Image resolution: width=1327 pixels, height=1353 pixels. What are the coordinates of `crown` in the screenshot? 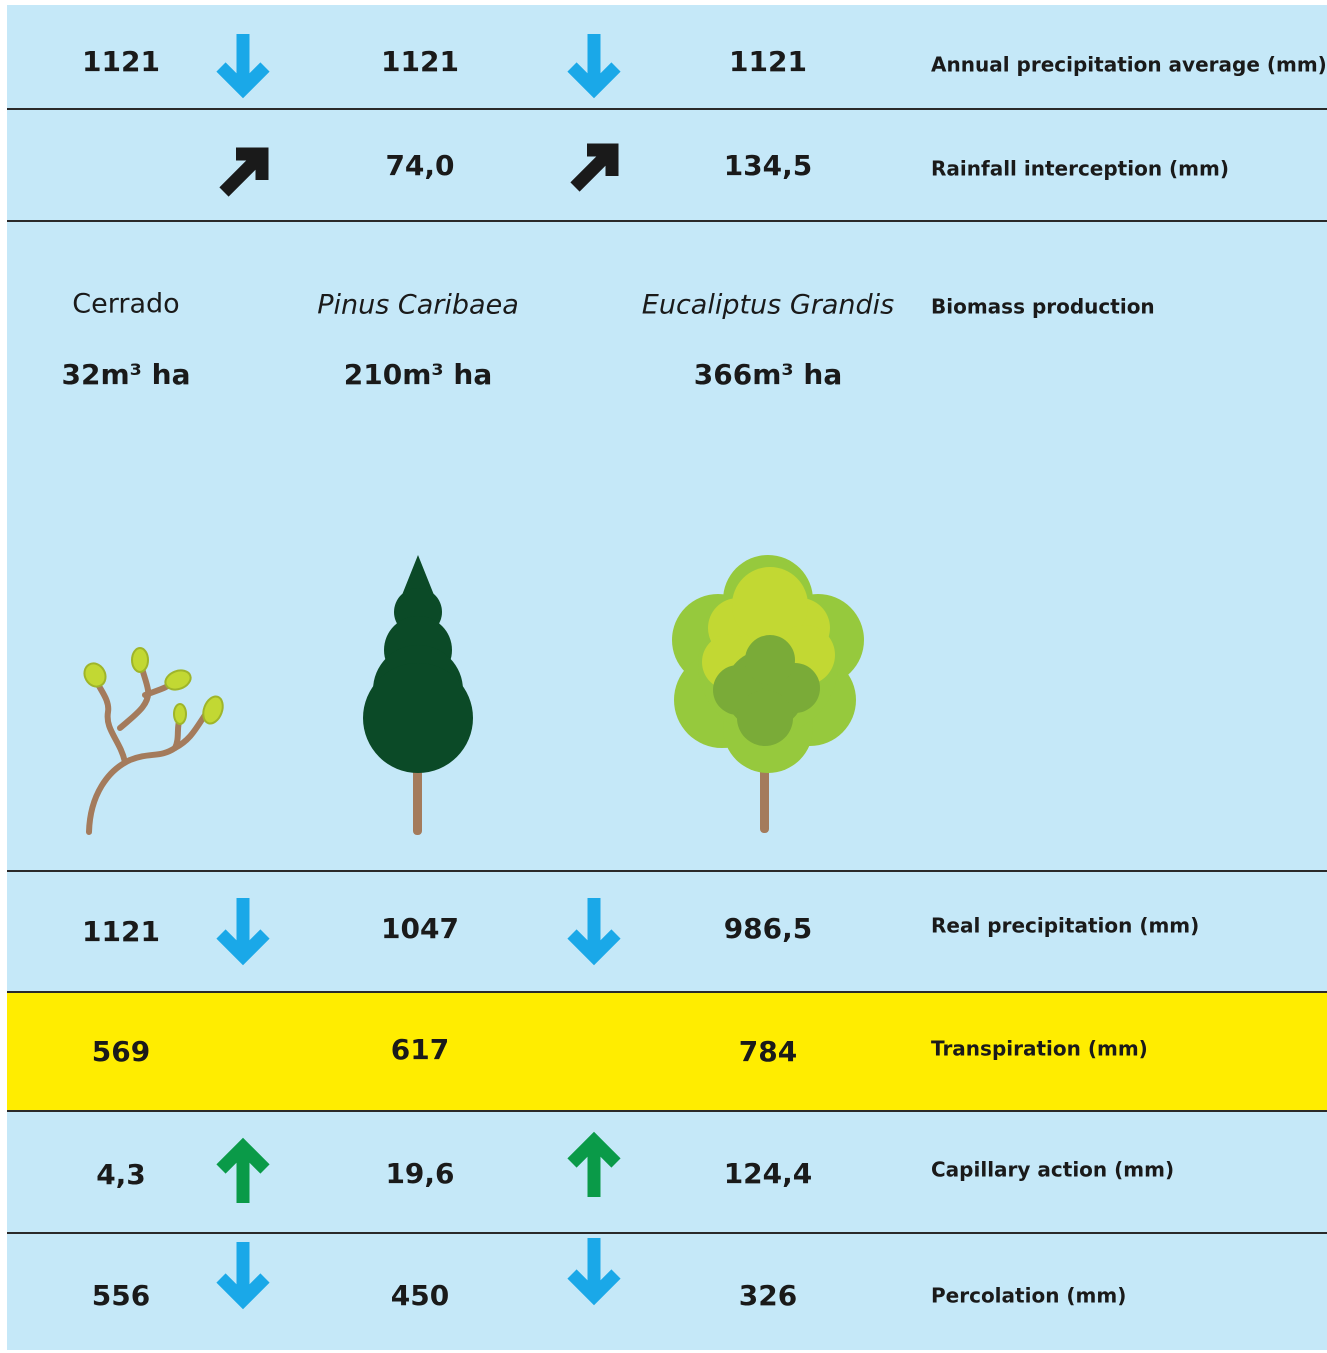 It's located at (418, 718).